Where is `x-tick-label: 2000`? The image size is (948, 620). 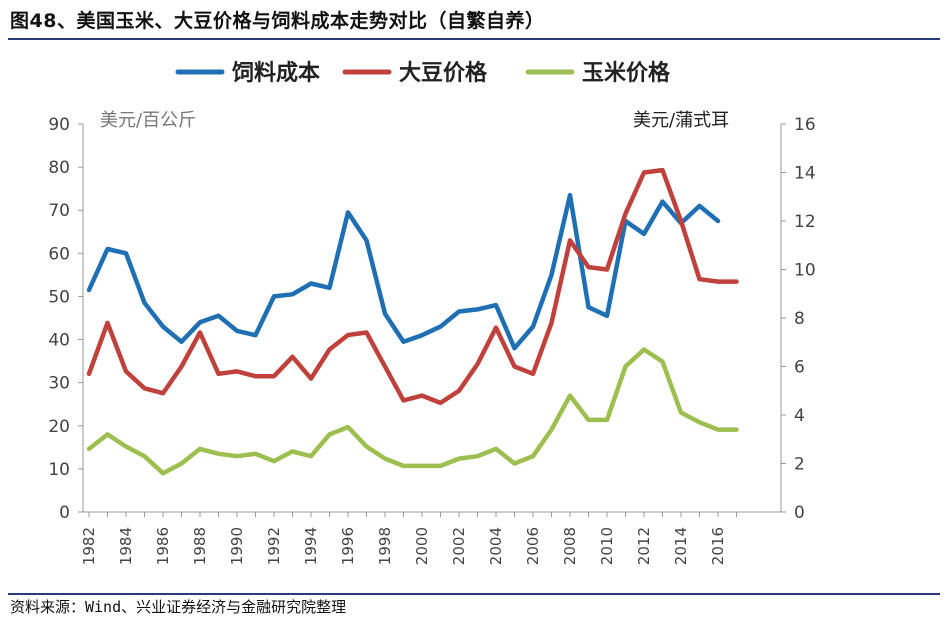
x-tick-label: 2000 is located at coordinates (422, 546).